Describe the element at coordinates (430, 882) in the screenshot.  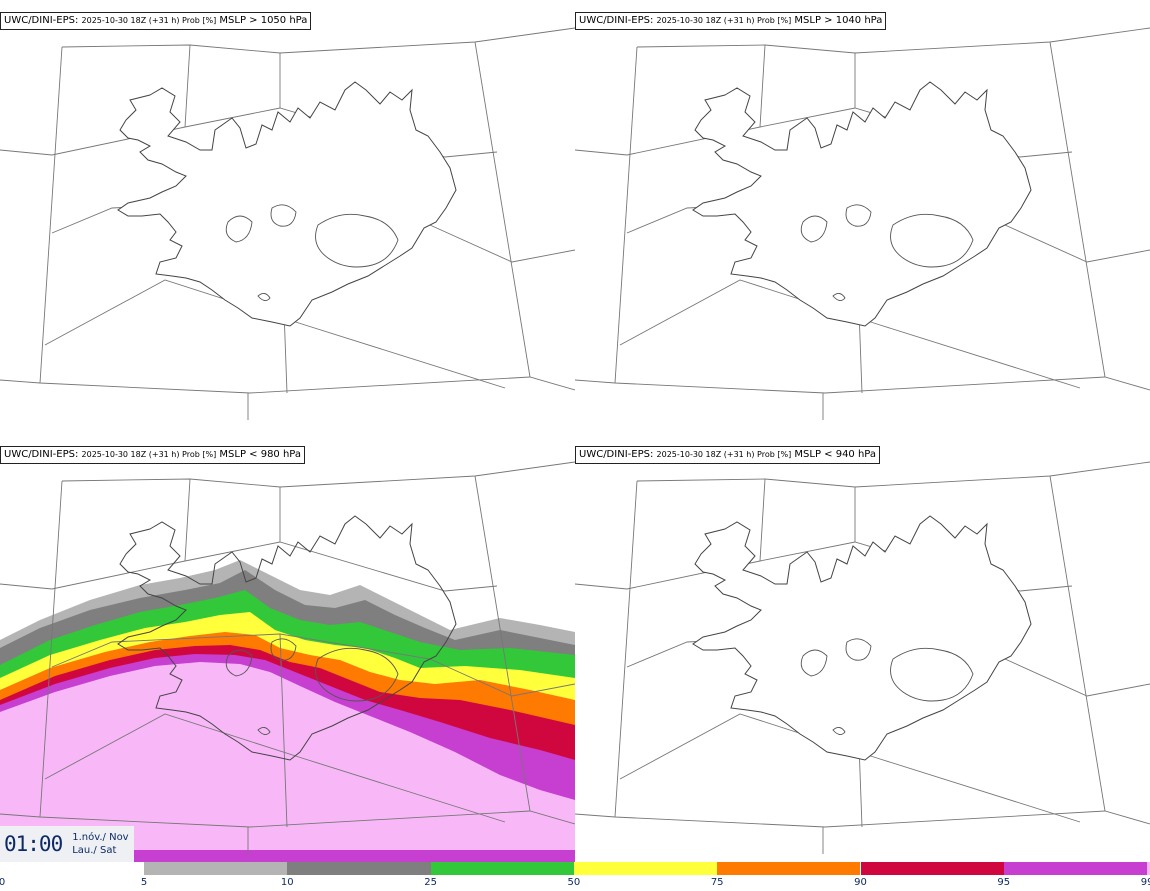
I see `legend-tick: 25` at that location.